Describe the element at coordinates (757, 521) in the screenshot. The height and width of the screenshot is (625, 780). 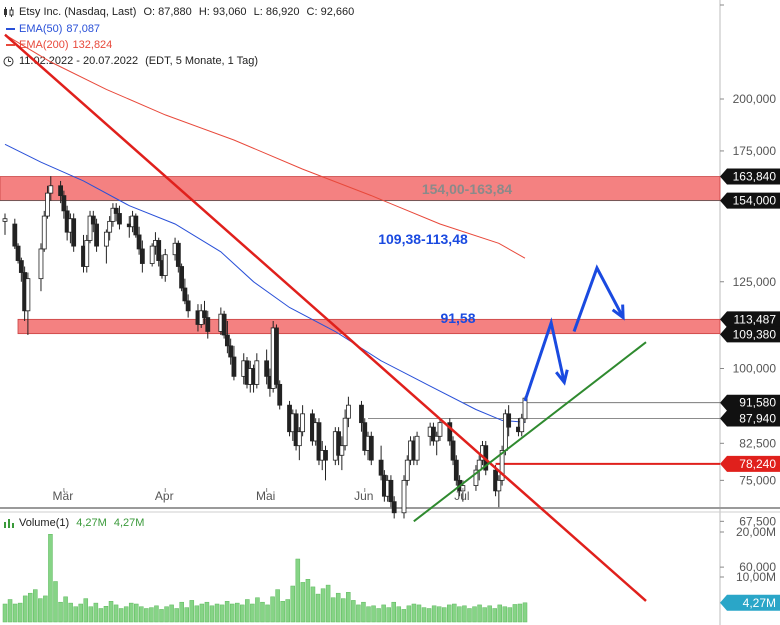
I see `price-tick-label: 67,500` at that location.